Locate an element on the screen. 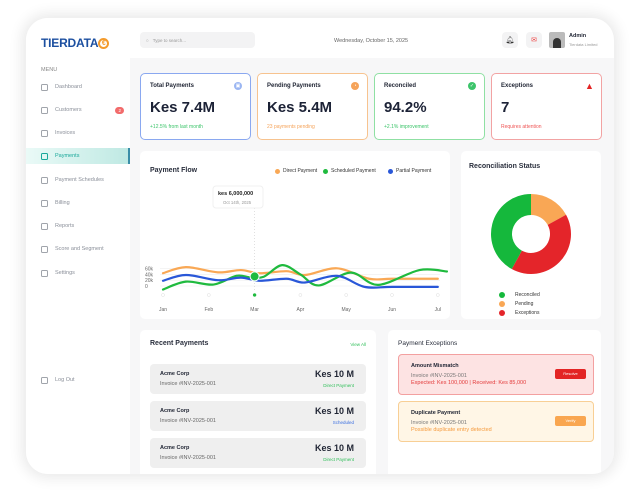 The image size is (640, 504). exception-invoice: Invoice #INV-2025-001 is located at coordinates (439, 423).